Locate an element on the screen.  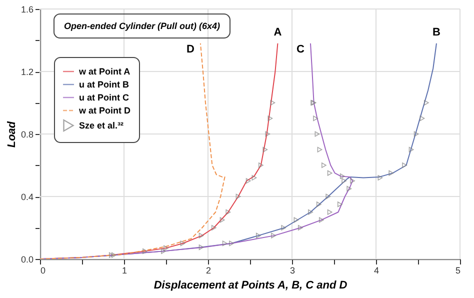
x-tick-label: 4 is located at coordinates (377, 271).